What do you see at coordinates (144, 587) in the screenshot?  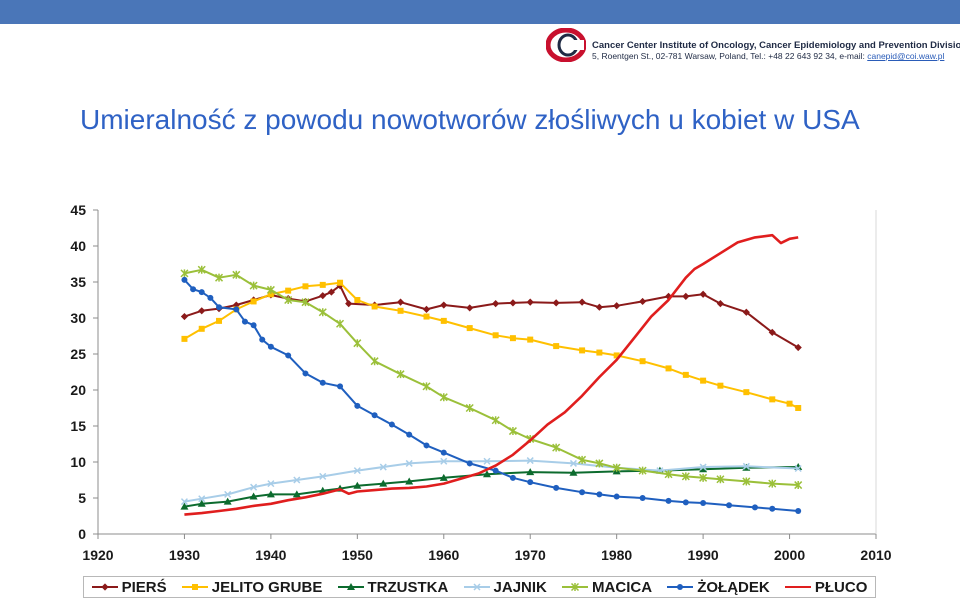 I see `legend-label: PIERŚ` at bounding box center [144, 587].